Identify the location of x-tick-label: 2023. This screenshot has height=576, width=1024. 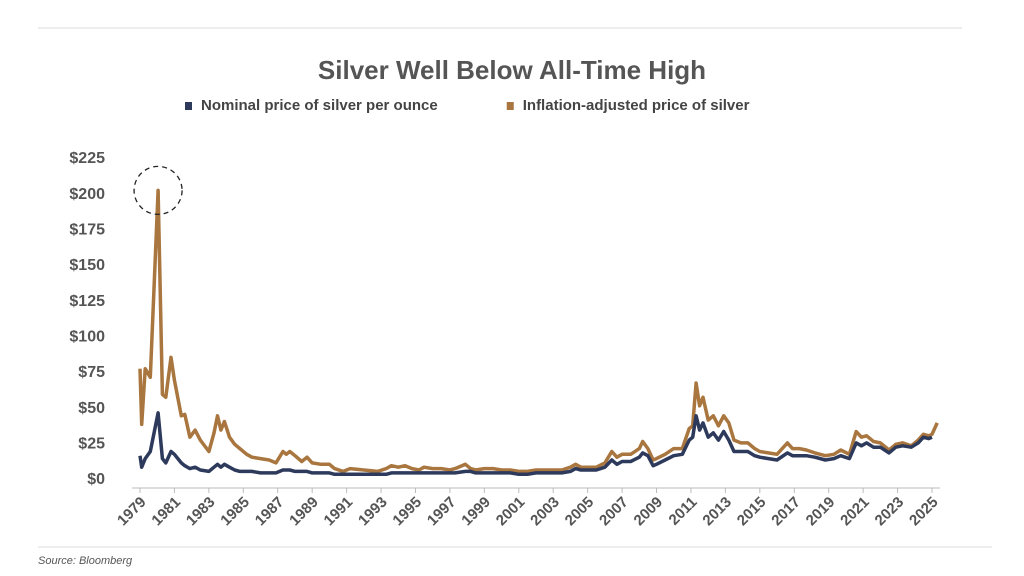
(890, 512).